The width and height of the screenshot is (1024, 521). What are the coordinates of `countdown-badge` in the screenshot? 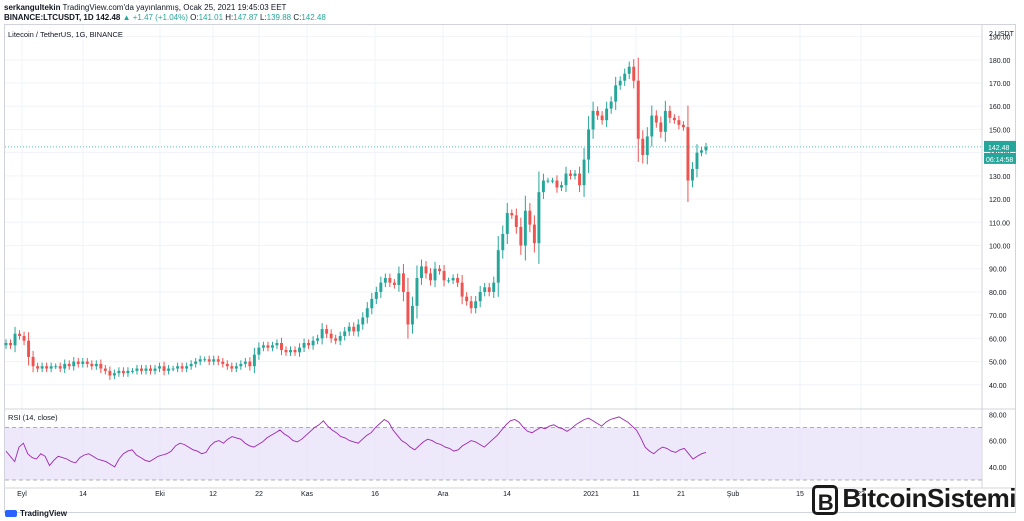 It's located at (1000, 158).